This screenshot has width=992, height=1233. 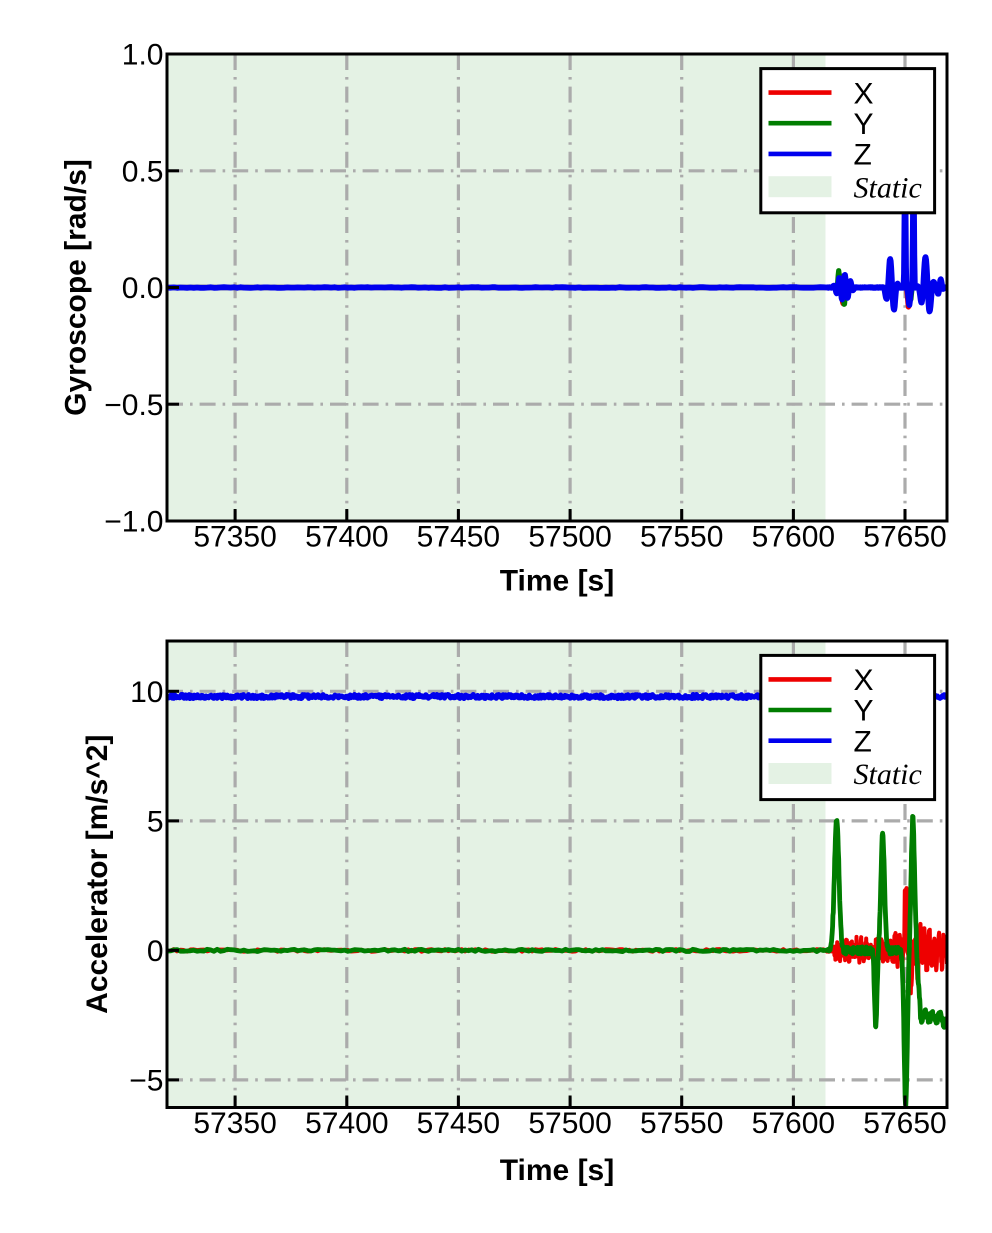 I want to click on svg-text: −1.0, so click(x=133, y=522).